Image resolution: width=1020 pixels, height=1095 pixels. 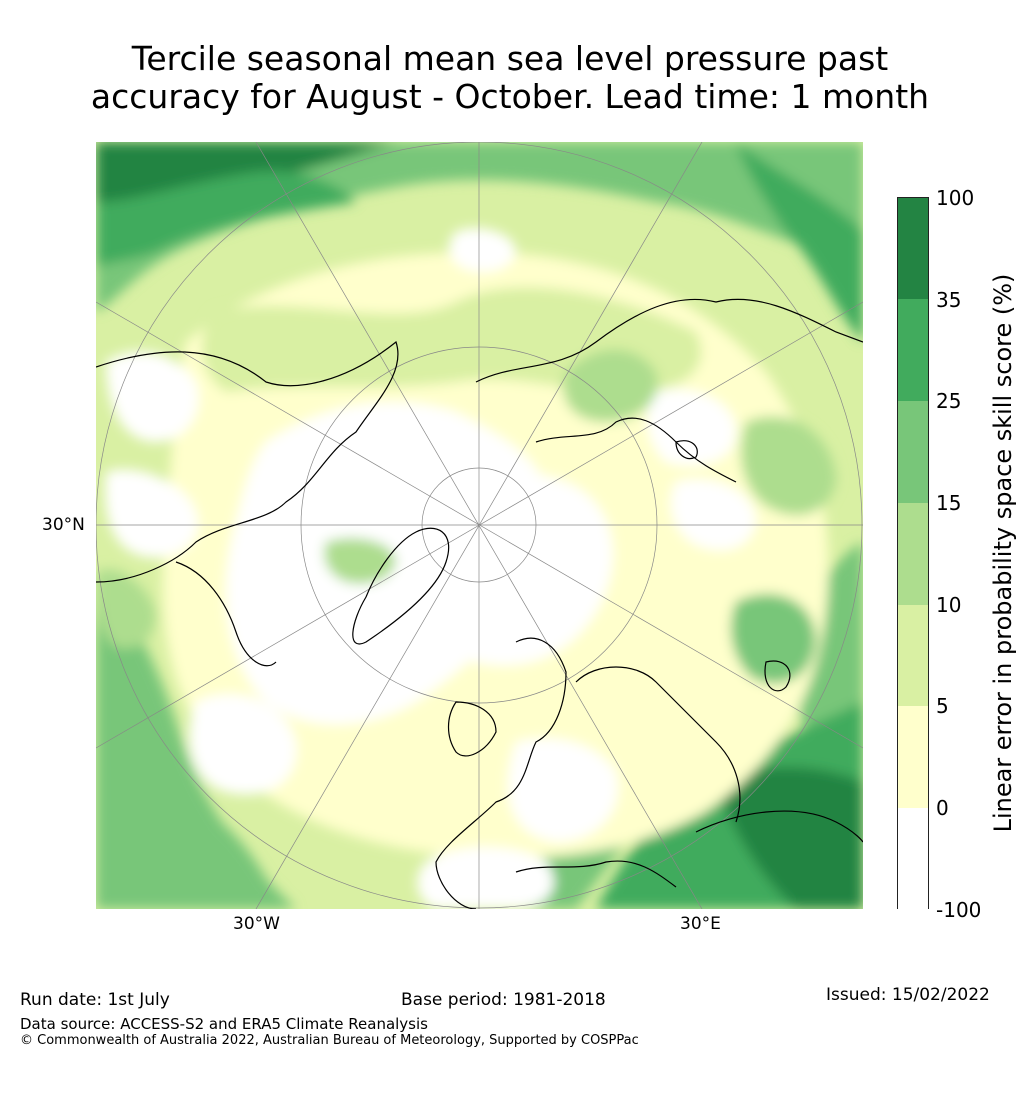 What do you see at coordinates (949, 503) in the screenshot?
I see `colorbar-tick-15: 15` at bounding box center [949, 503].